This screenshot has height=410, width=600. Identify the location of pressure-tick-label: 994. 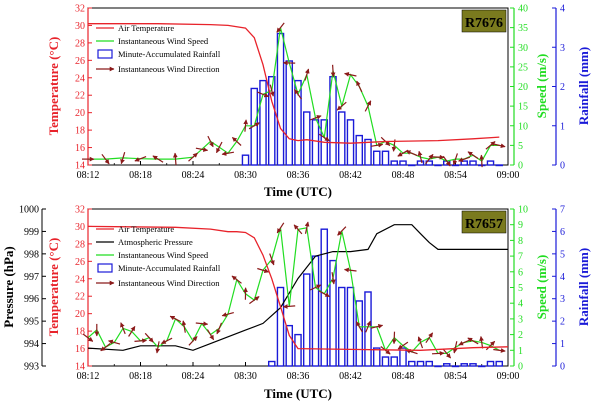
(31, 344).